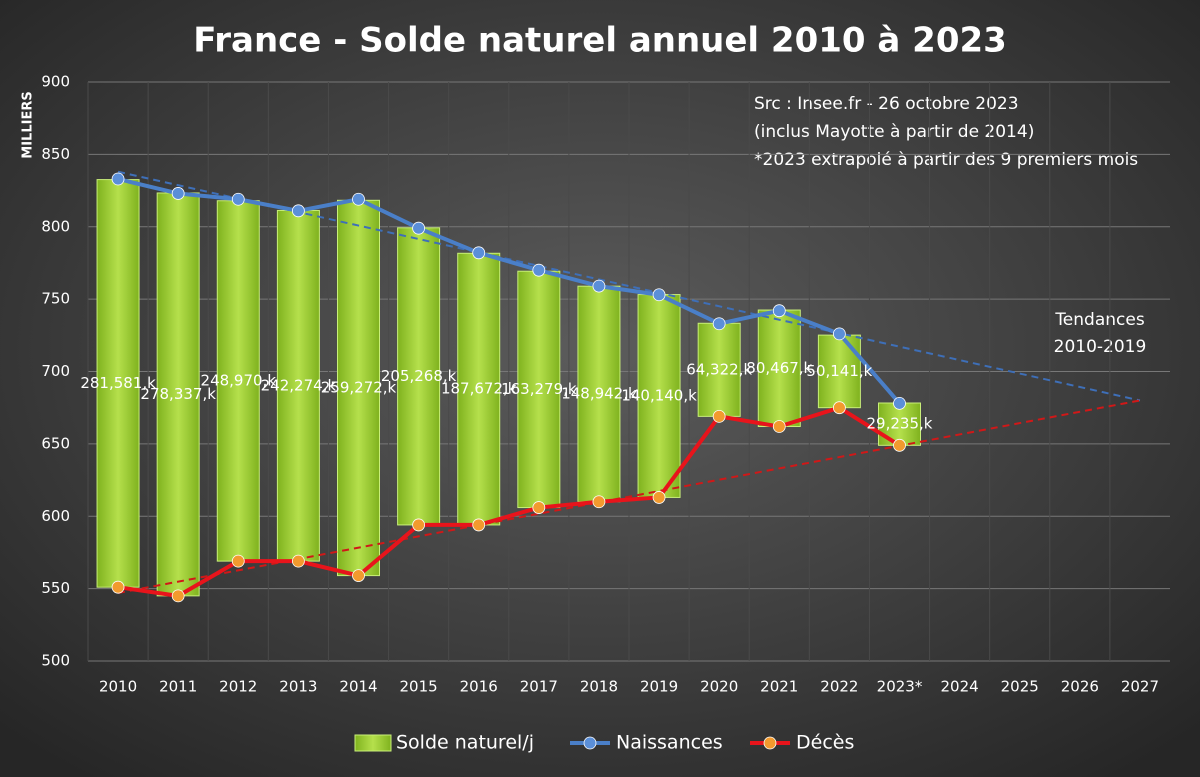 The height and width of the screenshot is (777, 1200). I want to click on x-tick-label: 2018, so click(599, 687).